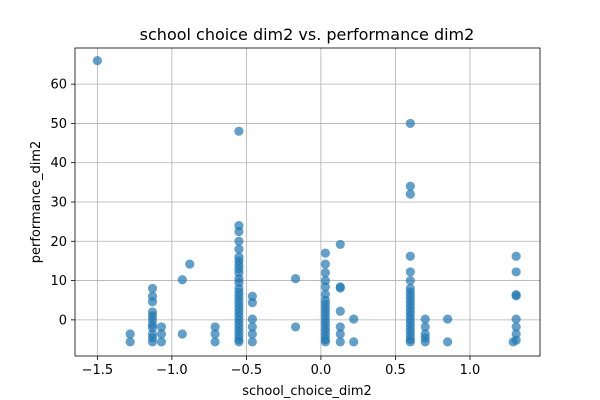 Image resolution: width=600 pixels, height=400 pixels. What do you see at coordinates (470, 370) in the screenshot?
I see `x-tick-label: 1.0` at bounding box center [470, 370].